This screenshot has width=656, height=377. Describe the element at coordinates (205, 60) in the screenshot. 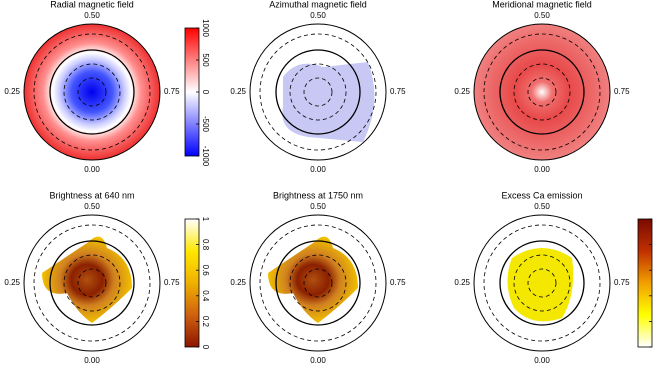

I see `colorbar-tick-label: 500` at that location.